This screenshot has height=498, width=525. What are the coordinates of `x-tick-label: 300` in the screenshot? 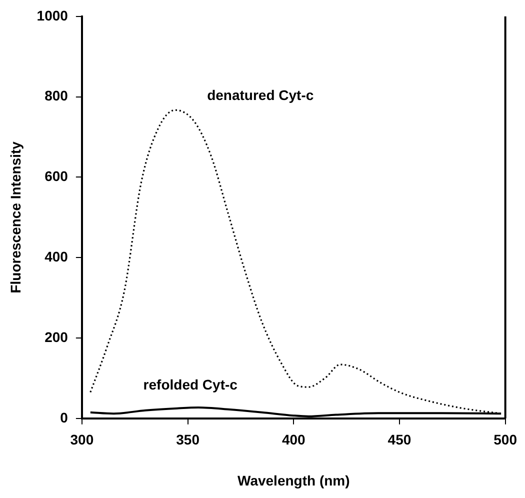 It's located at (82, 440).